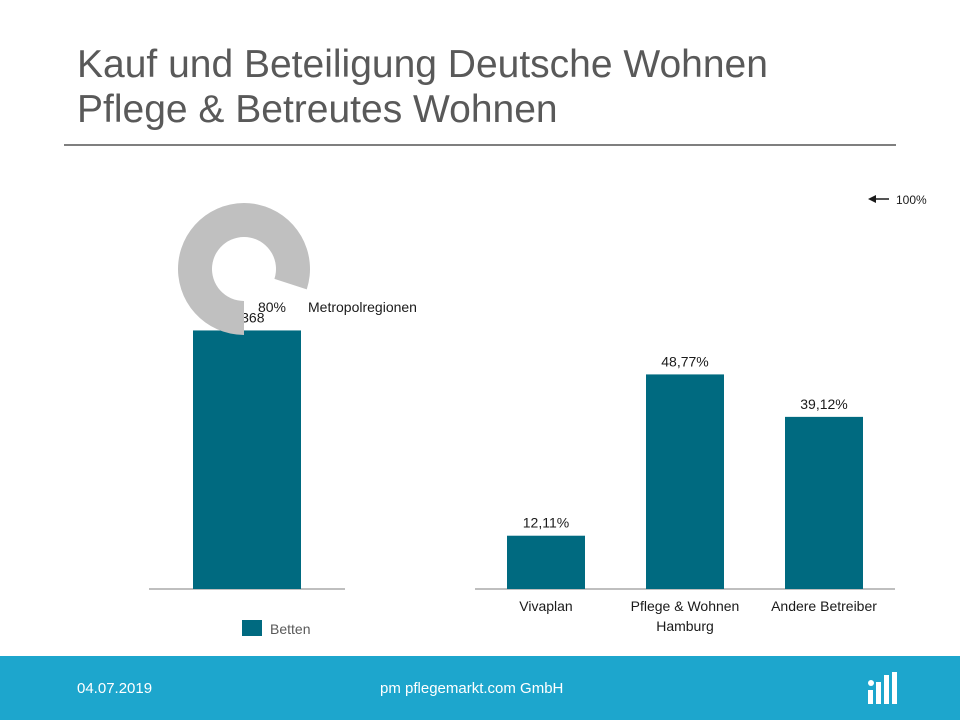 The image size is (960, 720). Describe the element at coordinates (685, 606) in the screenshot. I see `bar-pflege-wohnen-hamburg-tick-label: Pflege & Wohnen` at that location.